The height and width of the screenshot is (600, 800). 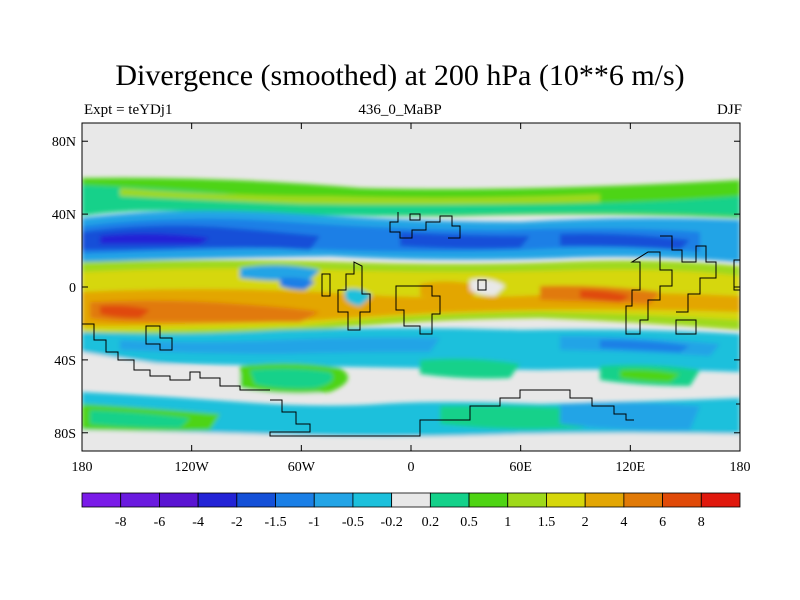 I want to click on colorbar-label: 2, so click(x=585, y=522).